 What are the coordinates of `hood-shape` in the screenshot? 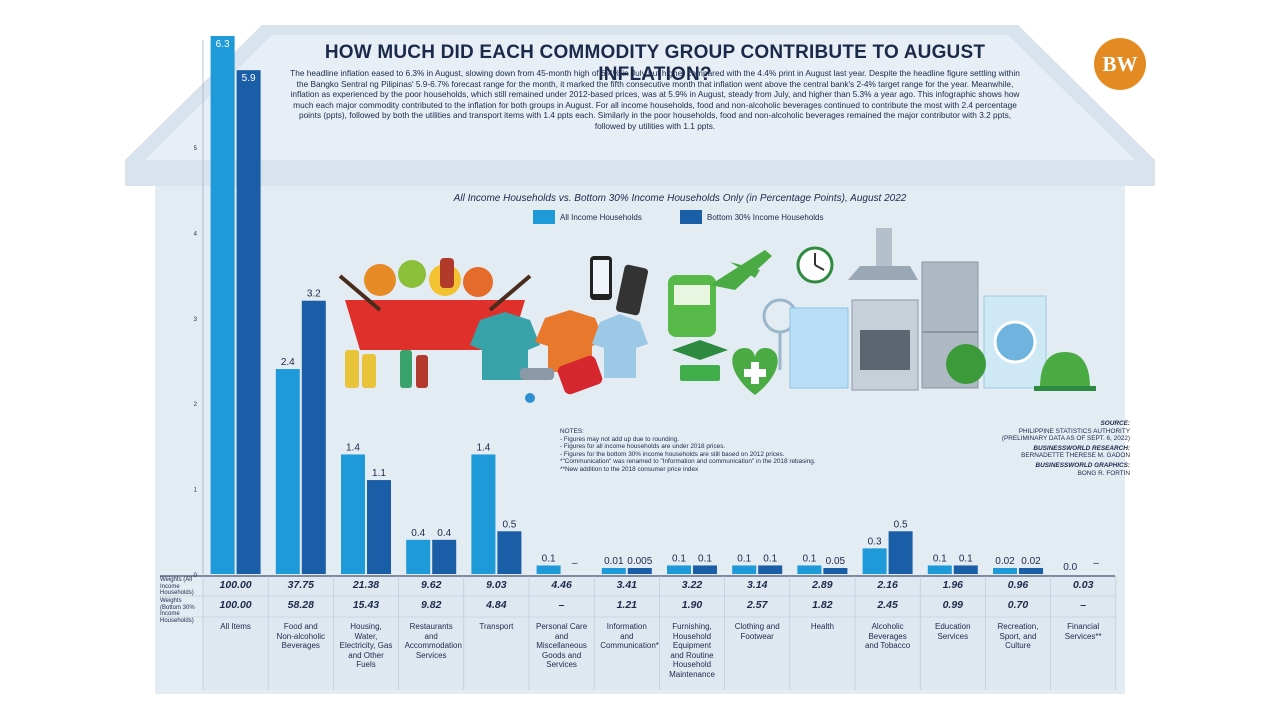 It's located at (883, 273).